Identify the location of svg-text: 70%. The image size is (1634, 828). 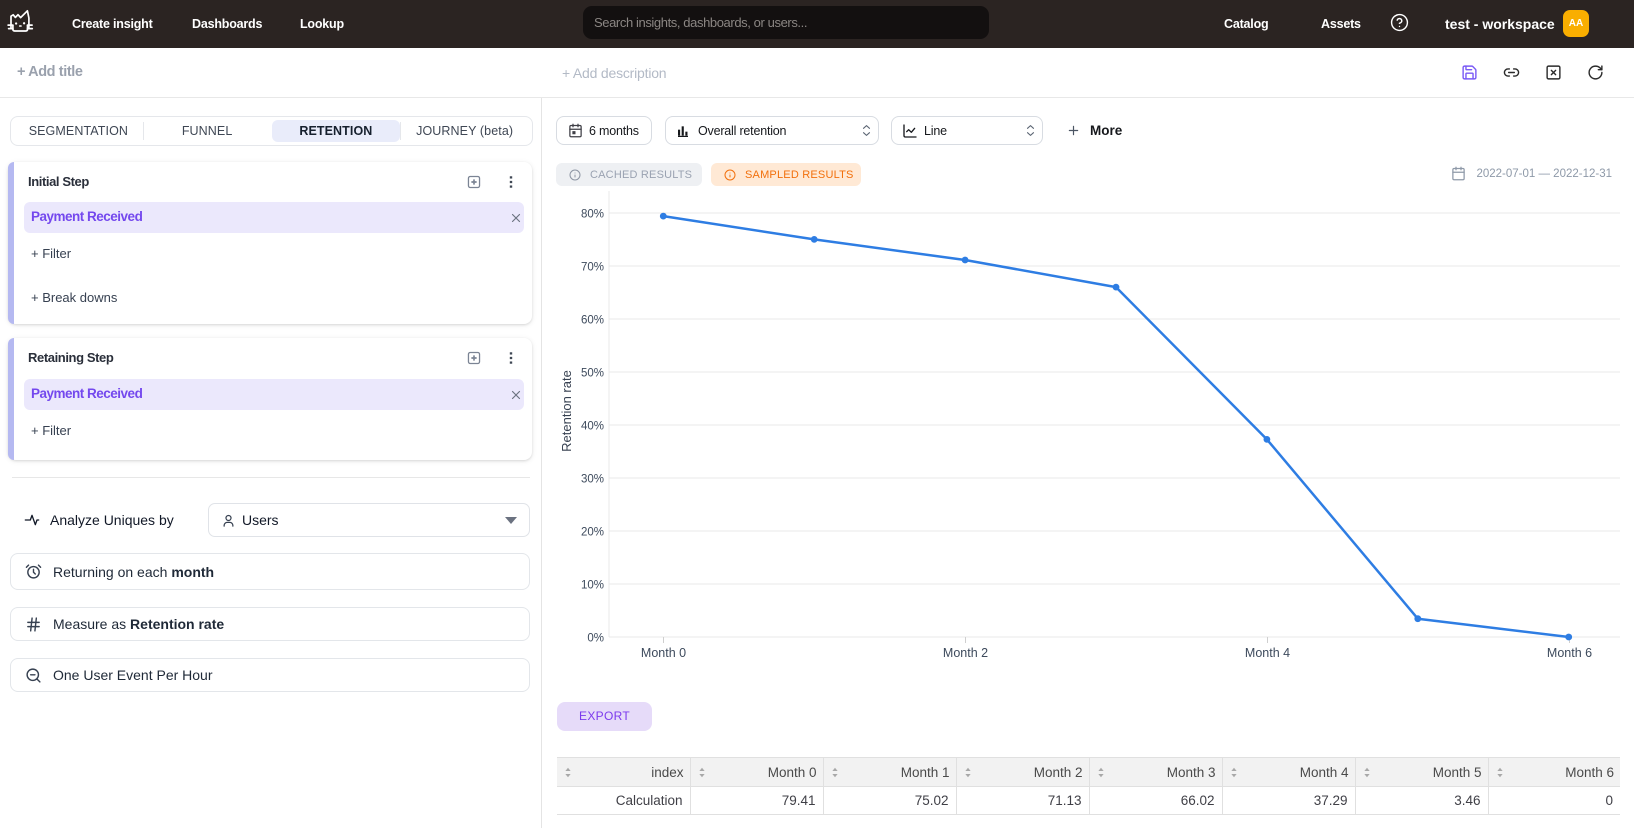
(592, 268).